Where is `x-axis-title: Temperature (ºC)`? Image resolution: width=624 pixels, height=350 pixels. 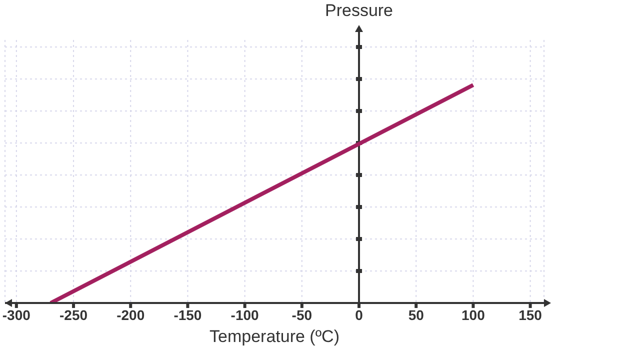 x-axis-title: Temperature (ºC) is located at coordinates (275, 336).